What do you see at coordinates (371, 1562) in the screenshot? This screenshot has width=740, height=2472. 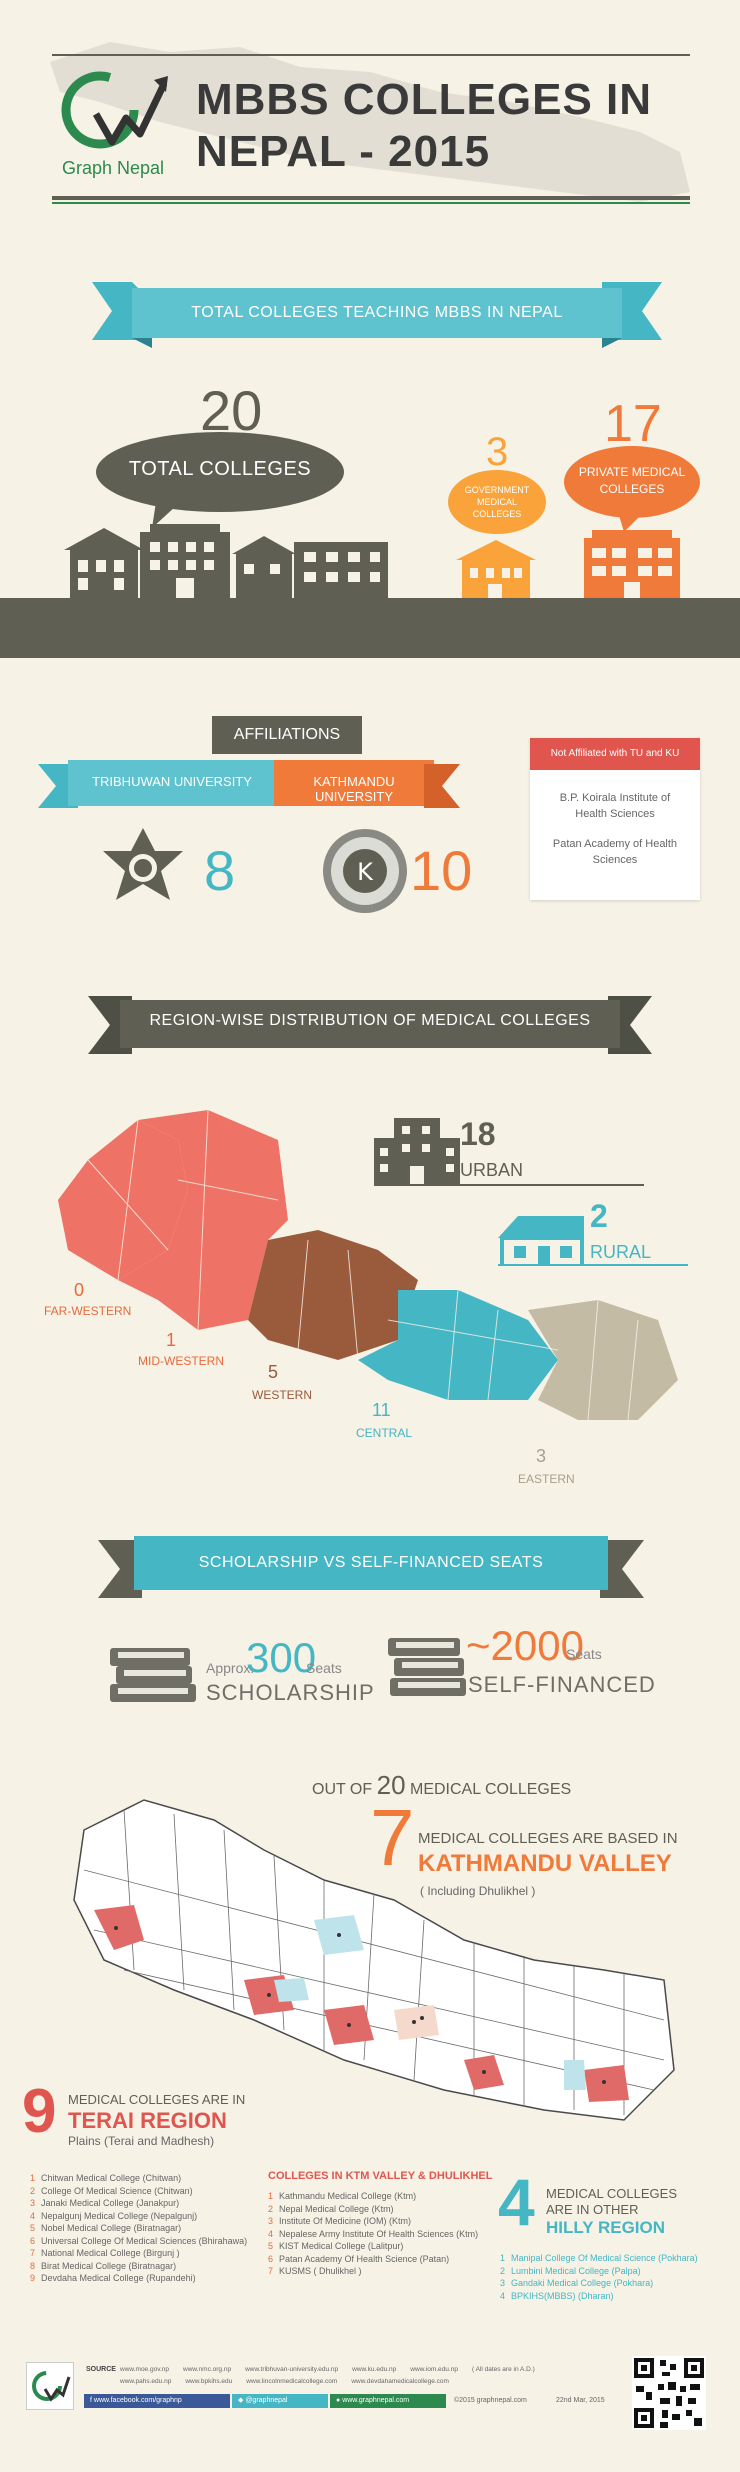 I see `seats-ribbon-label: SCHOLARSHIP VS SELF-FINANCED SEATS` at bounding box center [371, 1562].